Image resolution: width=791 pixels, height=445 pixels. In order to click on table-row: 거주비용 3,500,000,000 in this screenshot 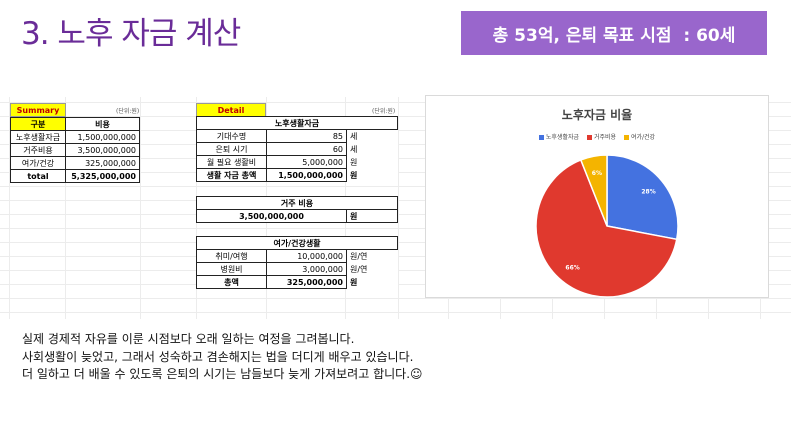, I will do `click(75, 150)`.